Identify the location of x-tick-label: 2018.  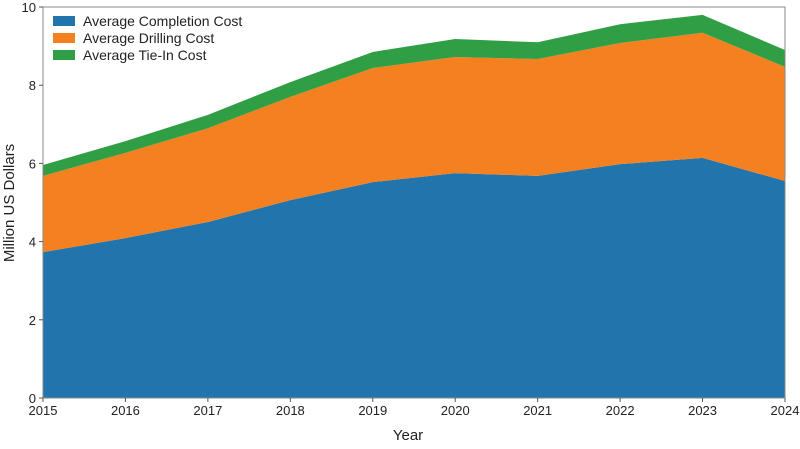
(290, 410).